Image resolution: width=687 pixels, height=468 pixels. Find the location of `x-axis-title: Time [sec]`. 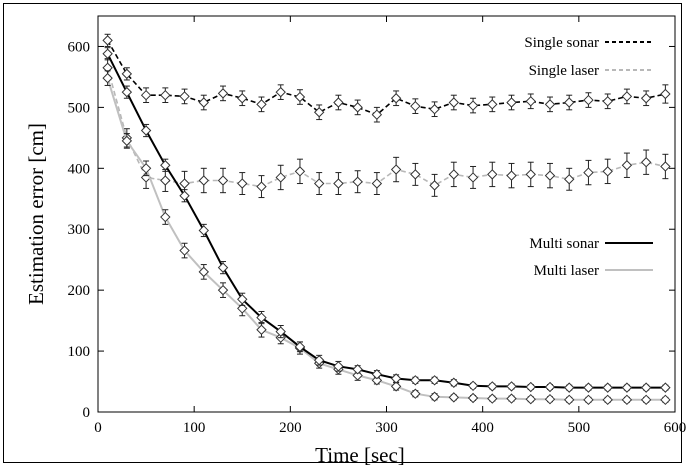

x-axis-title: Time [sec] is located at coordinates (360, 455).